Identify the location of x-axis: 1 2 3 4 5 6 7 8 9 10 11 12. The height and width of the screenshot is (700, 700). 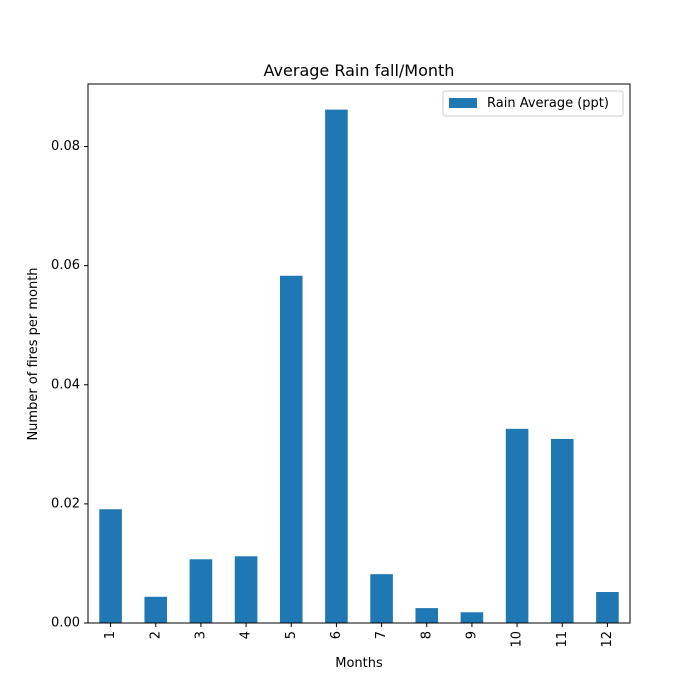
(359, 635).